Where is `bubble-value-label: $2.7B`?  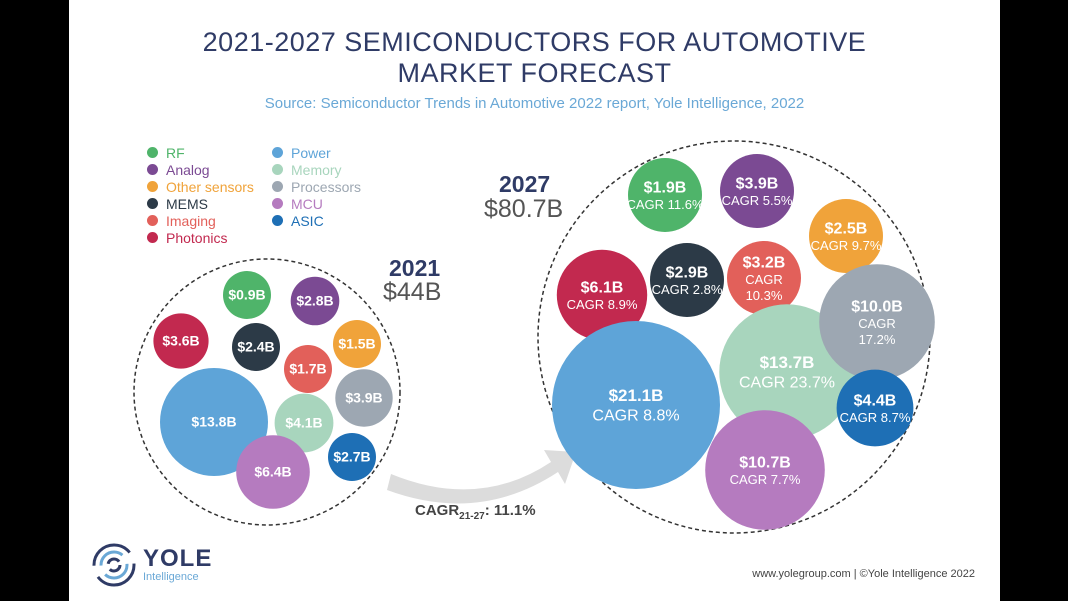 bubble-value-label: $2.7B is located at coordinates (351, 457).